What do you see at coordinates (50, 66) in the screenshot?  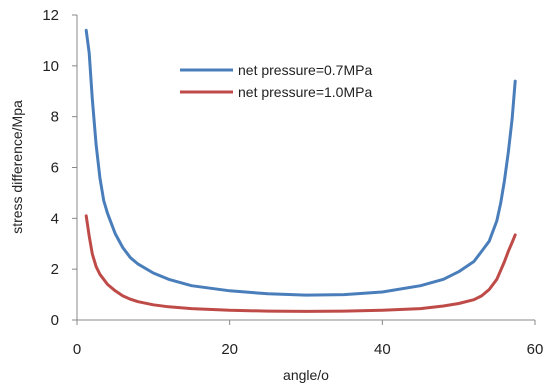 I see `y-tick-label: 10` at bounding box center [50, 66].